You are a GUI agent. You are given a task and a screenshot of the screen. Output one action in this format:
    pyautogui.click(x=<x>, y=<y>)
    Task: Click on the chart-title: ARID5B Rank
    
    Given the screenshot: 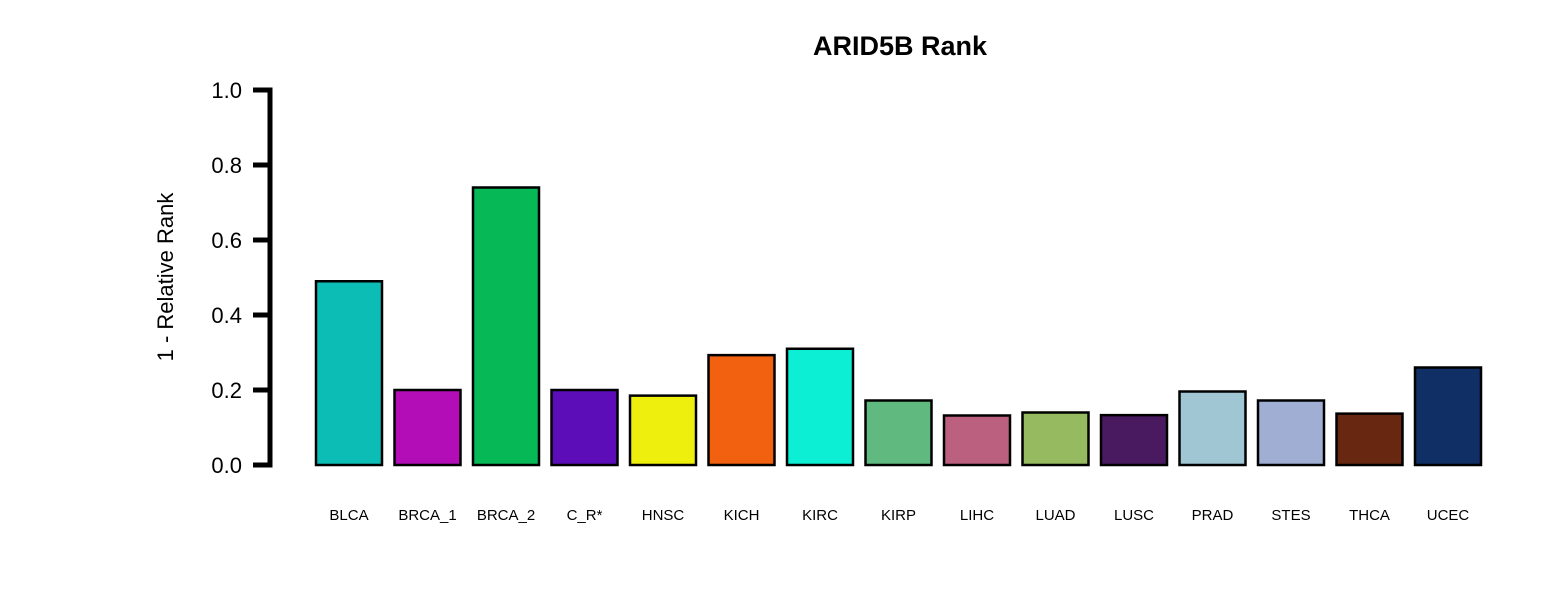 What is the action you would take?
    pyautogui.click(x=900, y=46)
    